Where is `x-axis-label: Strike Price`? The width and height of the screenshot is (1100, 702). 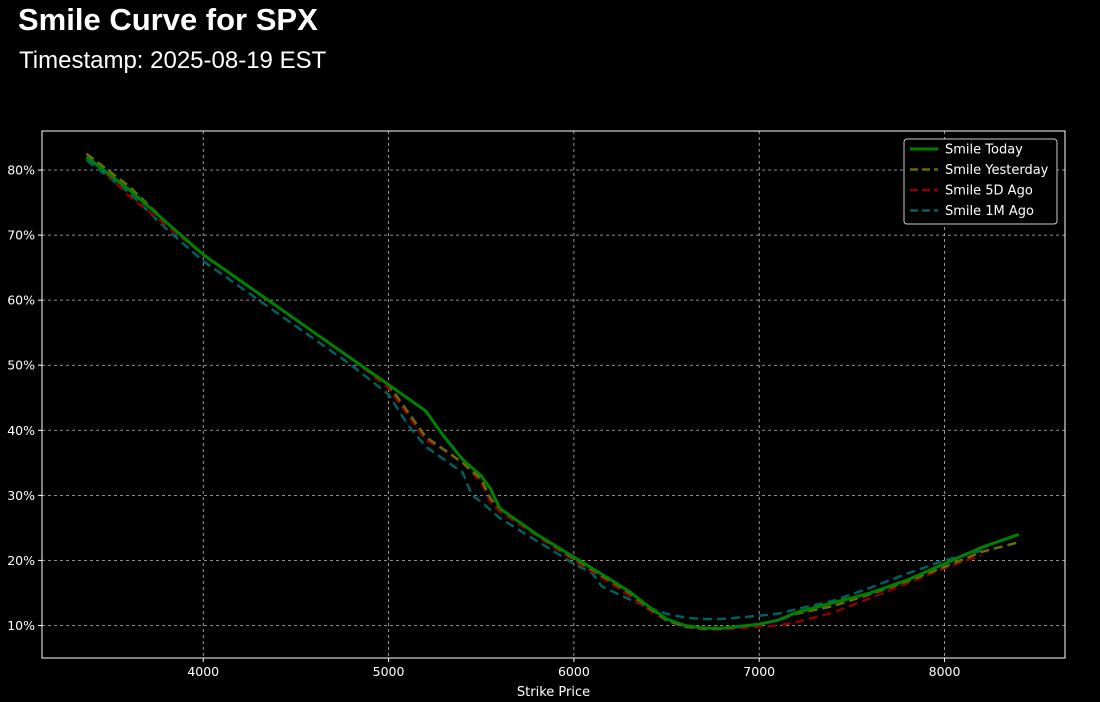
x-axis-label: Strike Price is located at coordinates (553, 692).